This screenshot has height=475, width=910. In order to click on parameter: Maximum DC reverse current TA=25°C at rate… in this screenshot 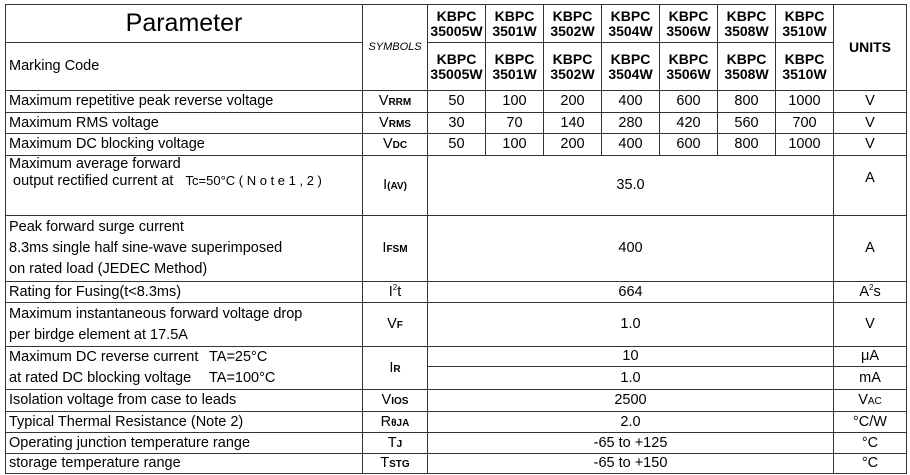, I will do `click(184, 368)`.